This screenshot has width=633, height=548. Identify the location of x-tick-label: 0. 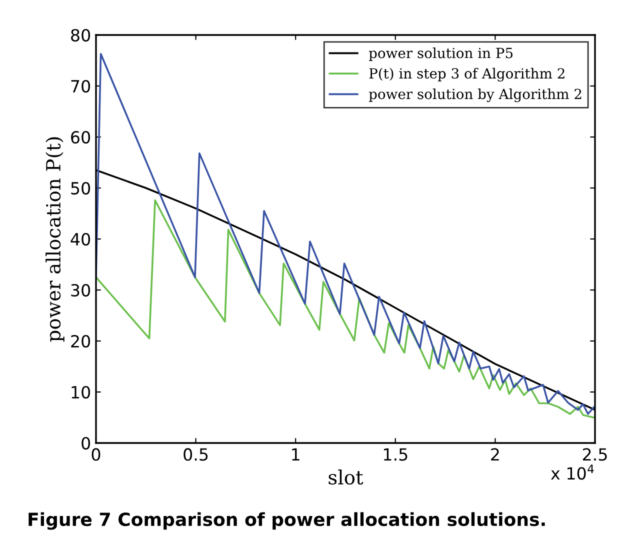
(96, 454).